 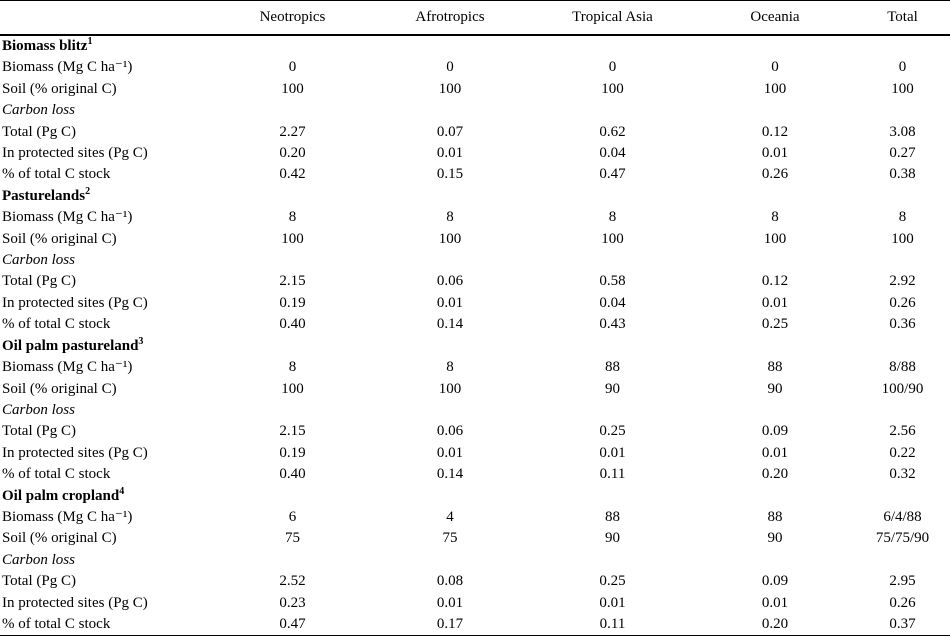 What do you see at coordinates (63, 494) in the screenshot?
I see `section-title: Oil palm cropland4` at bounding box center [63, 494].